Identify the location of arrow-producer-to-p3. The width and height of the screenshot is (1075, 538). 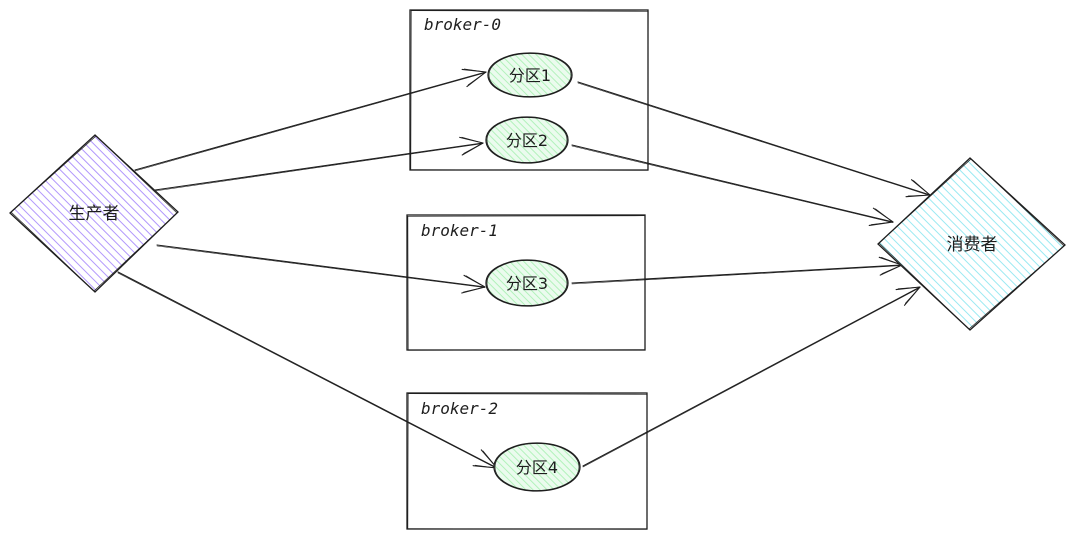
(321, 269).